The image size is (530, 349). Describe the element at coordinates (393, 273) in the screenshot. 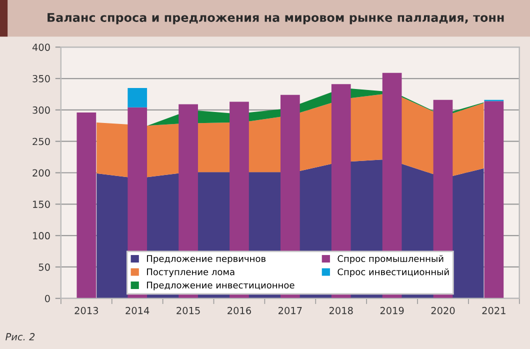

I see `legend-label: Спрос инвестиционный` at that location.